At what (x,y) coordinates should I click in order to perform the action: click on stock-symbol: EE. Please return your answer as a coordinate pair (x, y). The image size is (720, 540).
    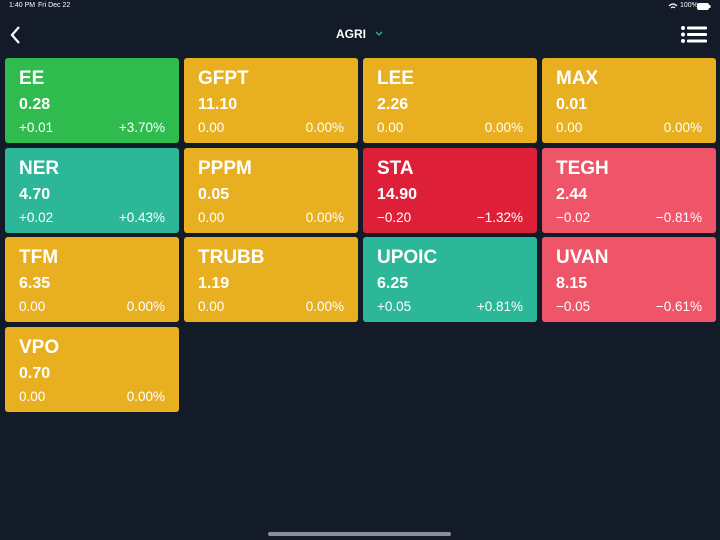
    Looking at the image, I should click on (32, 78).